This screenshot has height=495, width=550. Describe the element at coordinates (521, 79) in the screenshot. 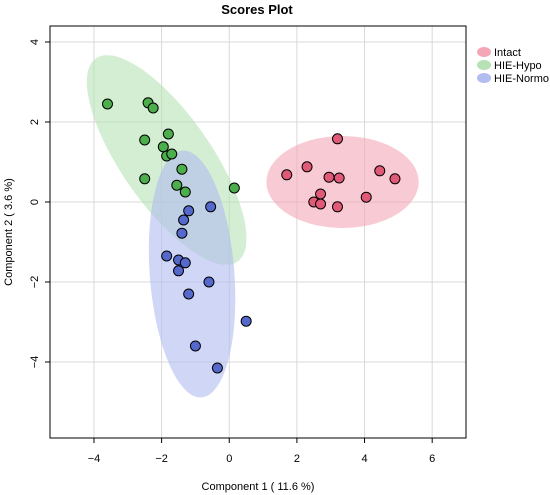

I see `legend-label-hie-normo: HIE-Normo` at that location.